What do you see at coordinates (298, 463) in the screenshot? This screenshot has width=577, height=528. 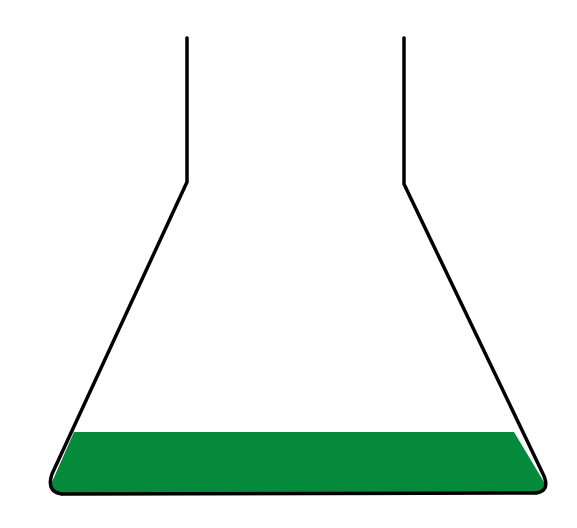 I see `flask-liquid` at bounding box center [298, 463].